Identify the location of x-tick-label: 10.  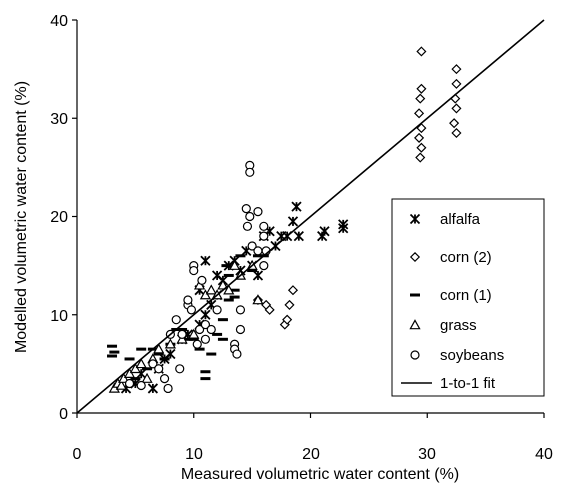
(194, 454).